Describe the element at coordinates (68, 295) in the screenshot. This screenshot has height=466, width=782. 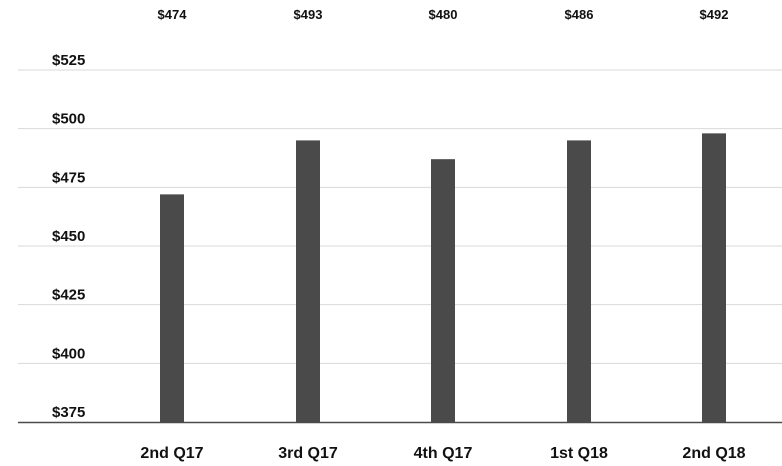
I see `y-tick-label: $425` at that location.